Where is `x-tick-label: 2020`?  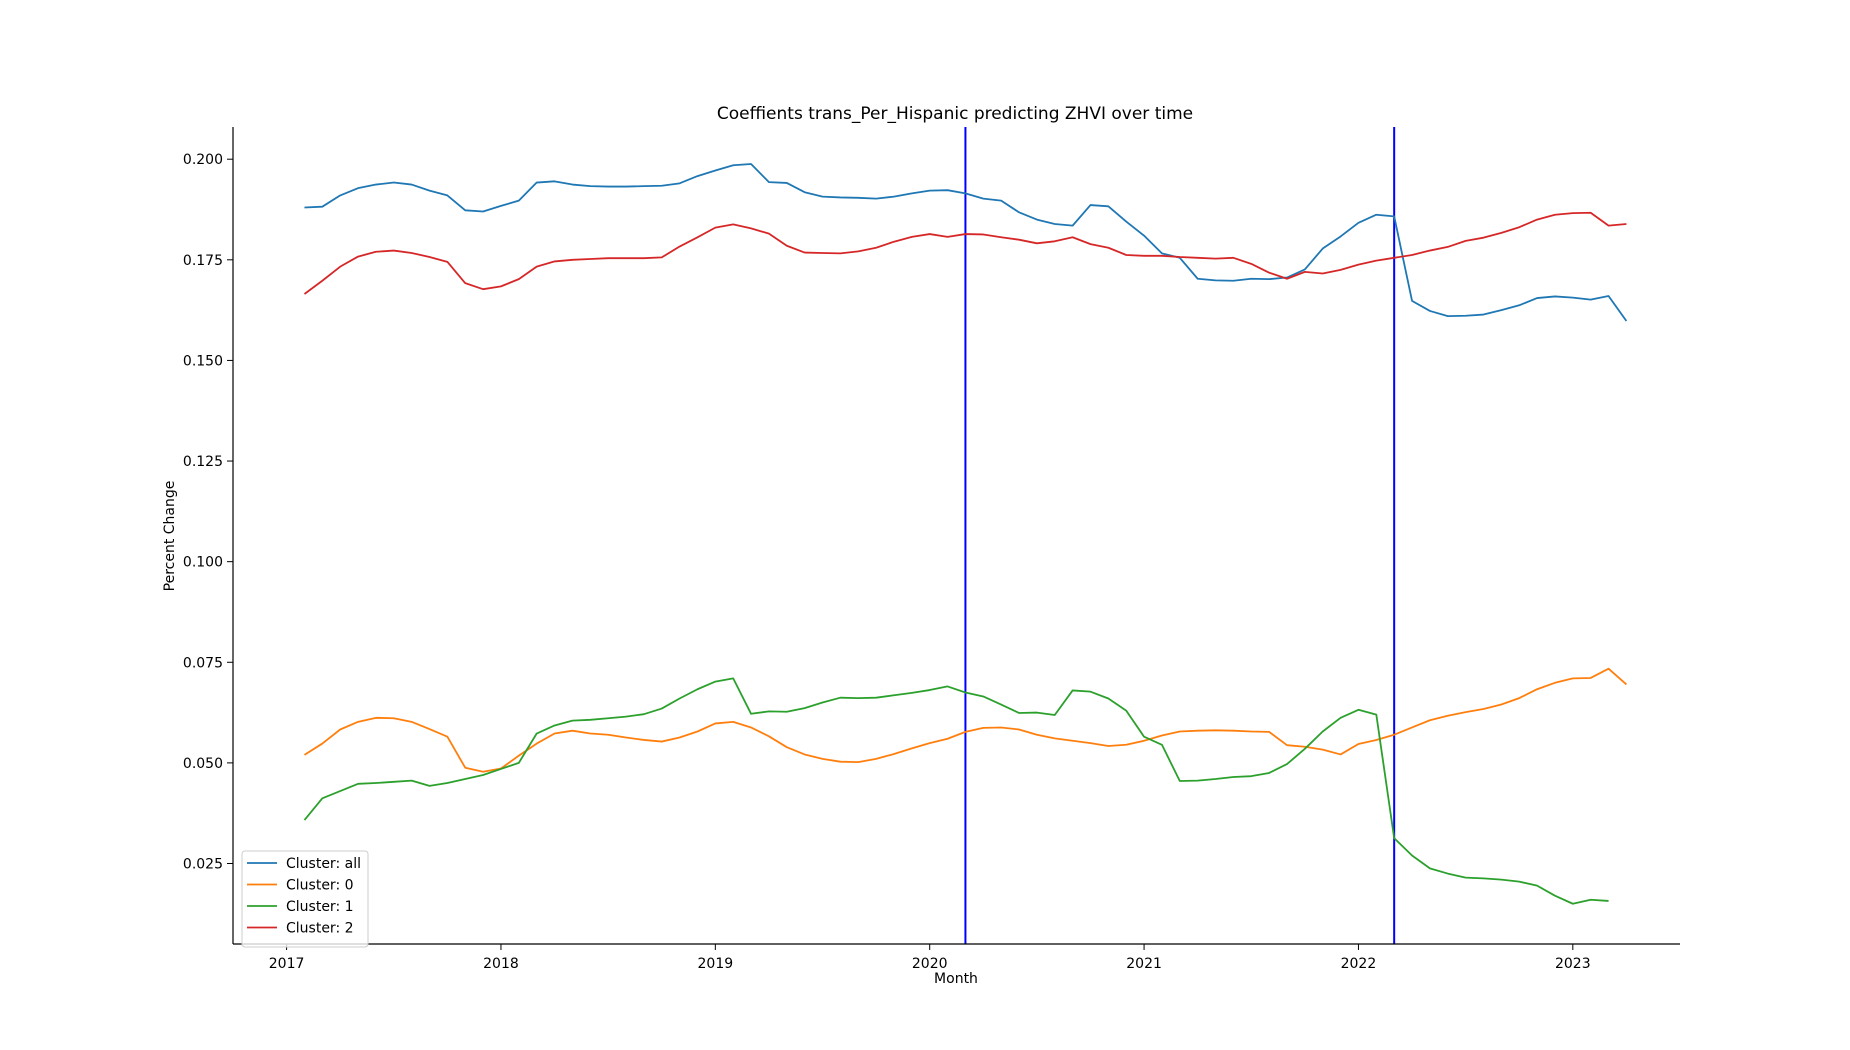
x-tick-label: 2020 is located at coordinates (930, 964).